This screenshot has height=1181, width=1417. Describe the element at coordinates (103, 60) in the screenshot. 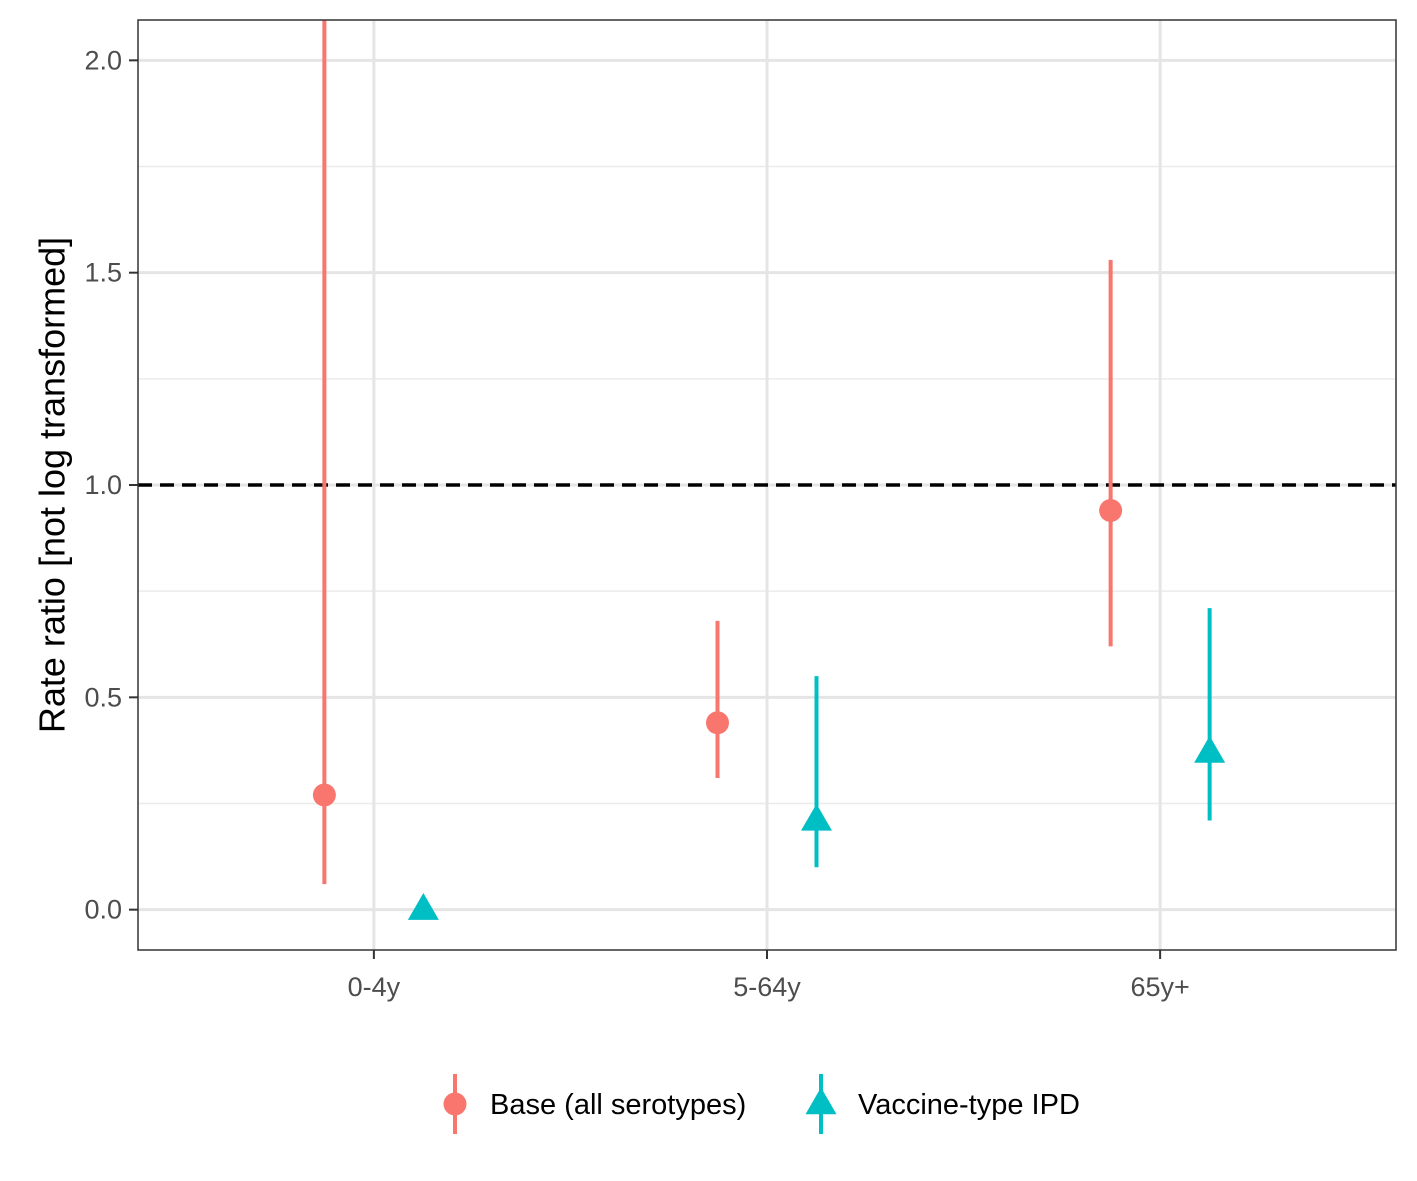

I see `y-tick-label: 2.0` at that location.